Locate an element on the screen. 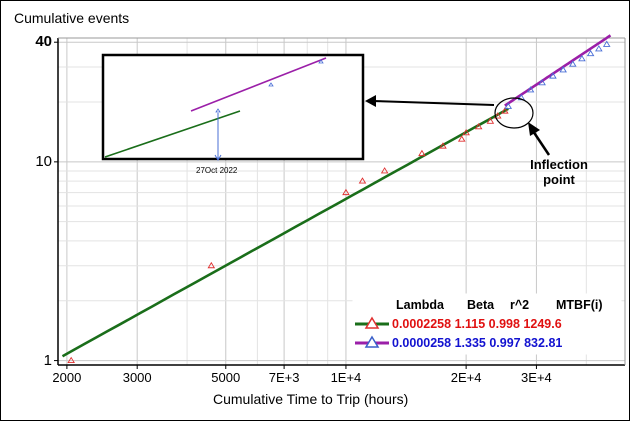  inset-arrow-down is located at coordinates (218, 157).